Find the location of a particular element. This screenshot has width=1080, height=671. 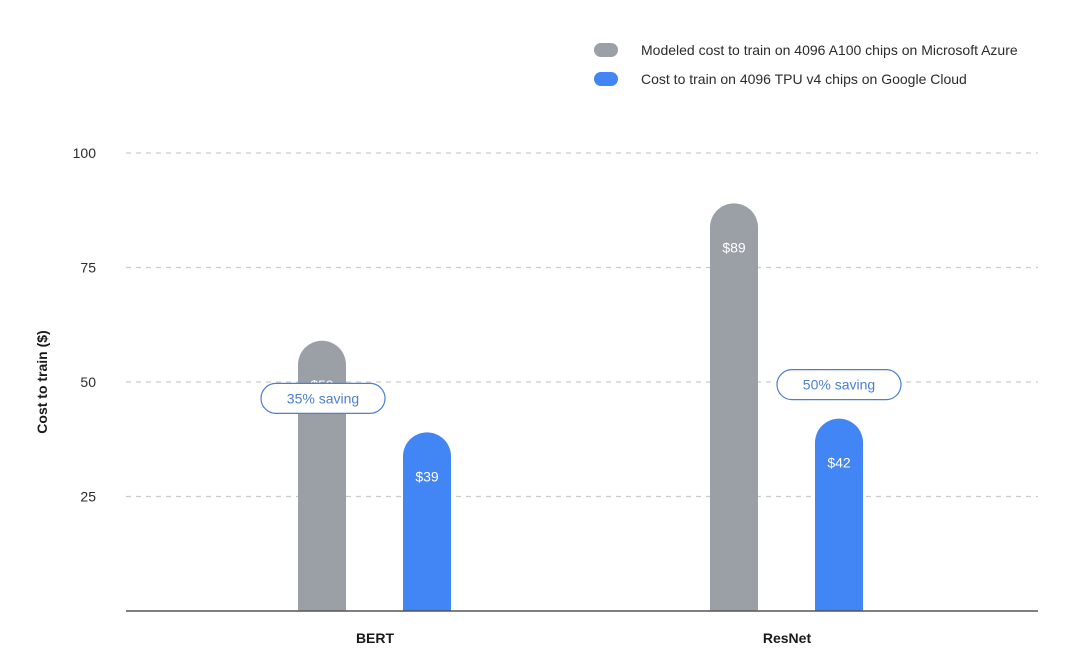

y-tick-labels: 25 50 75 100 is located at coordinates (85, 325).